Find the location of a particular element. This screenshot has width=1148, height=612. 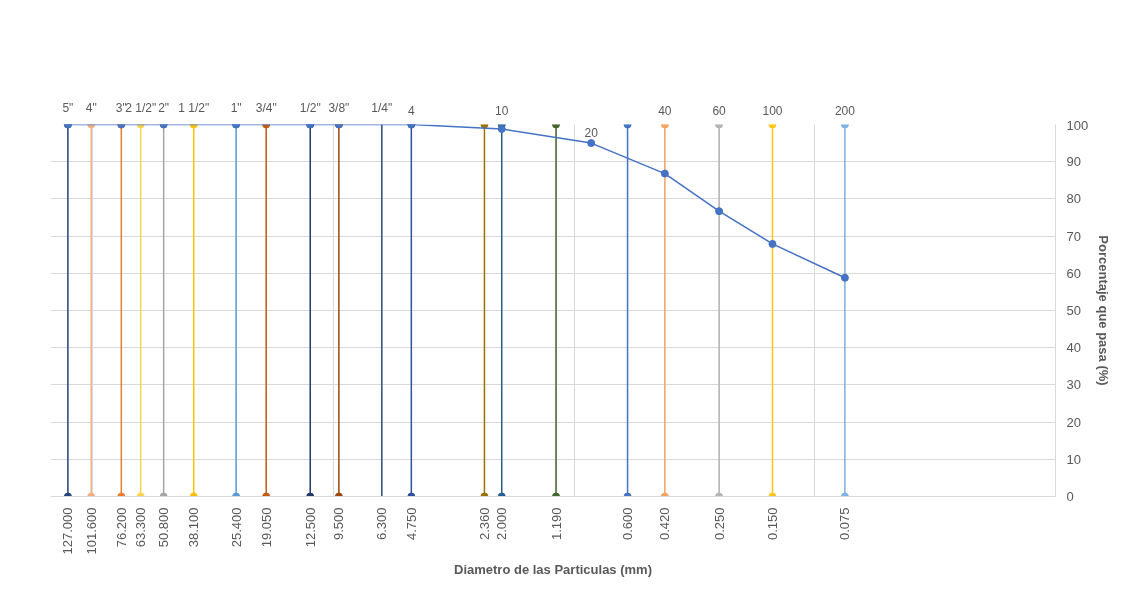

x-tick-label: 63.300 is located at coordinates (141, 527).